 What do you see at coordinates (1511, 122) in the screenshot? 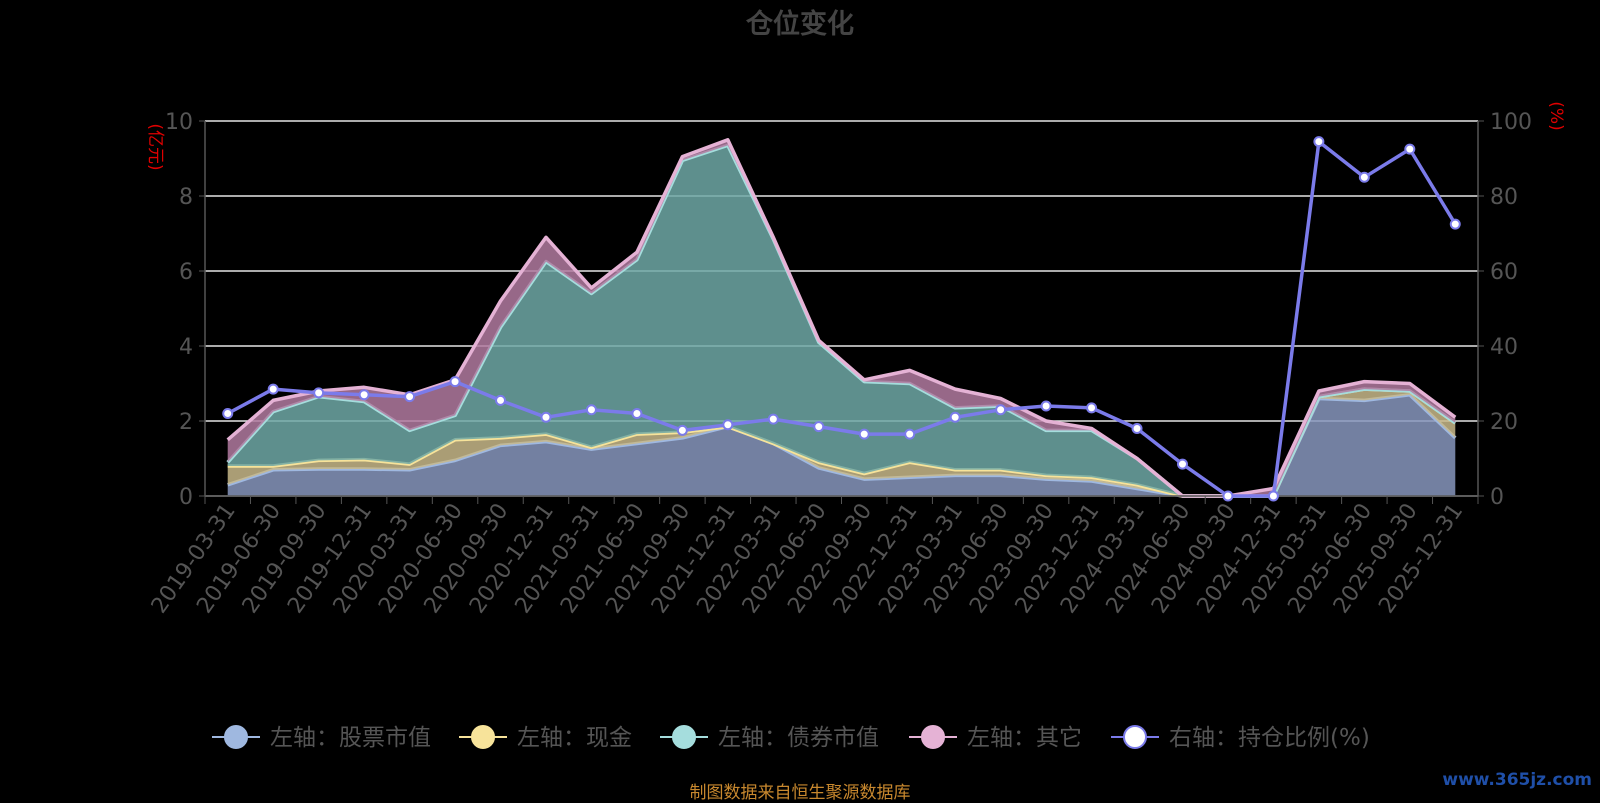
I see `right-tick-label: 100` at bounding box center [1511, 122].